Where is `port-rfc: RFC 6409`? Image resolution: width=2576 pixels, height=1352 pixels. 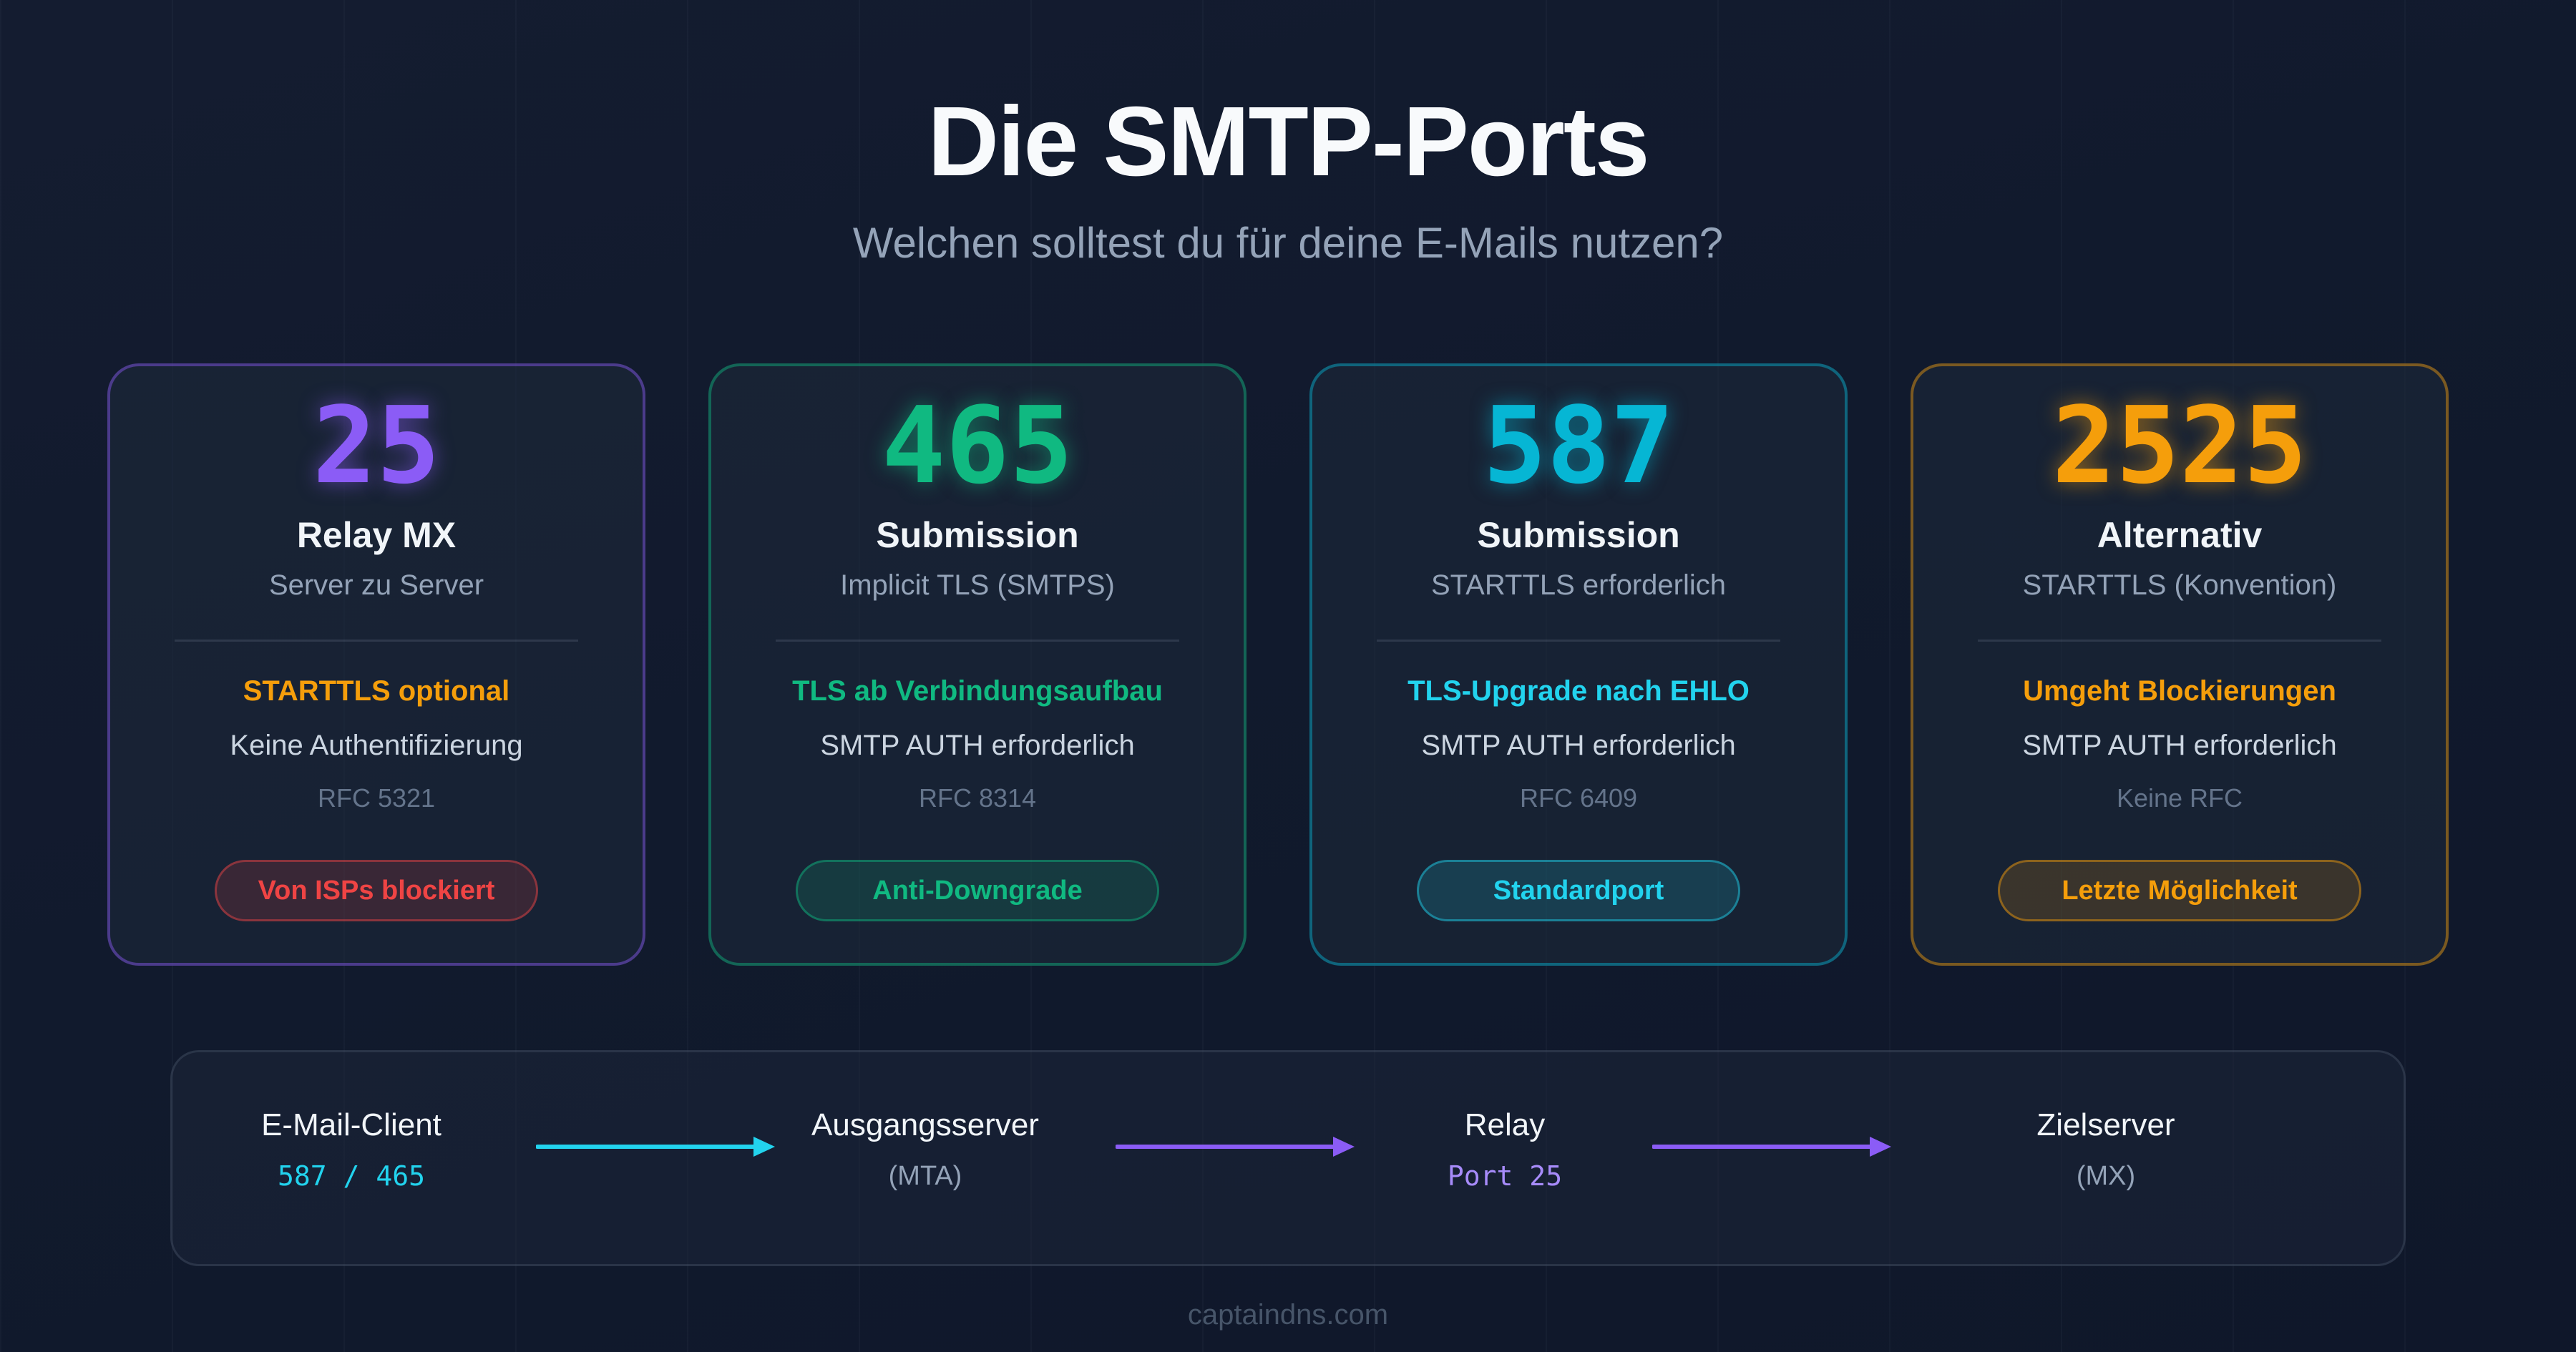 port-rfc: RFC 6409 is located at coordinates (1578, 798).